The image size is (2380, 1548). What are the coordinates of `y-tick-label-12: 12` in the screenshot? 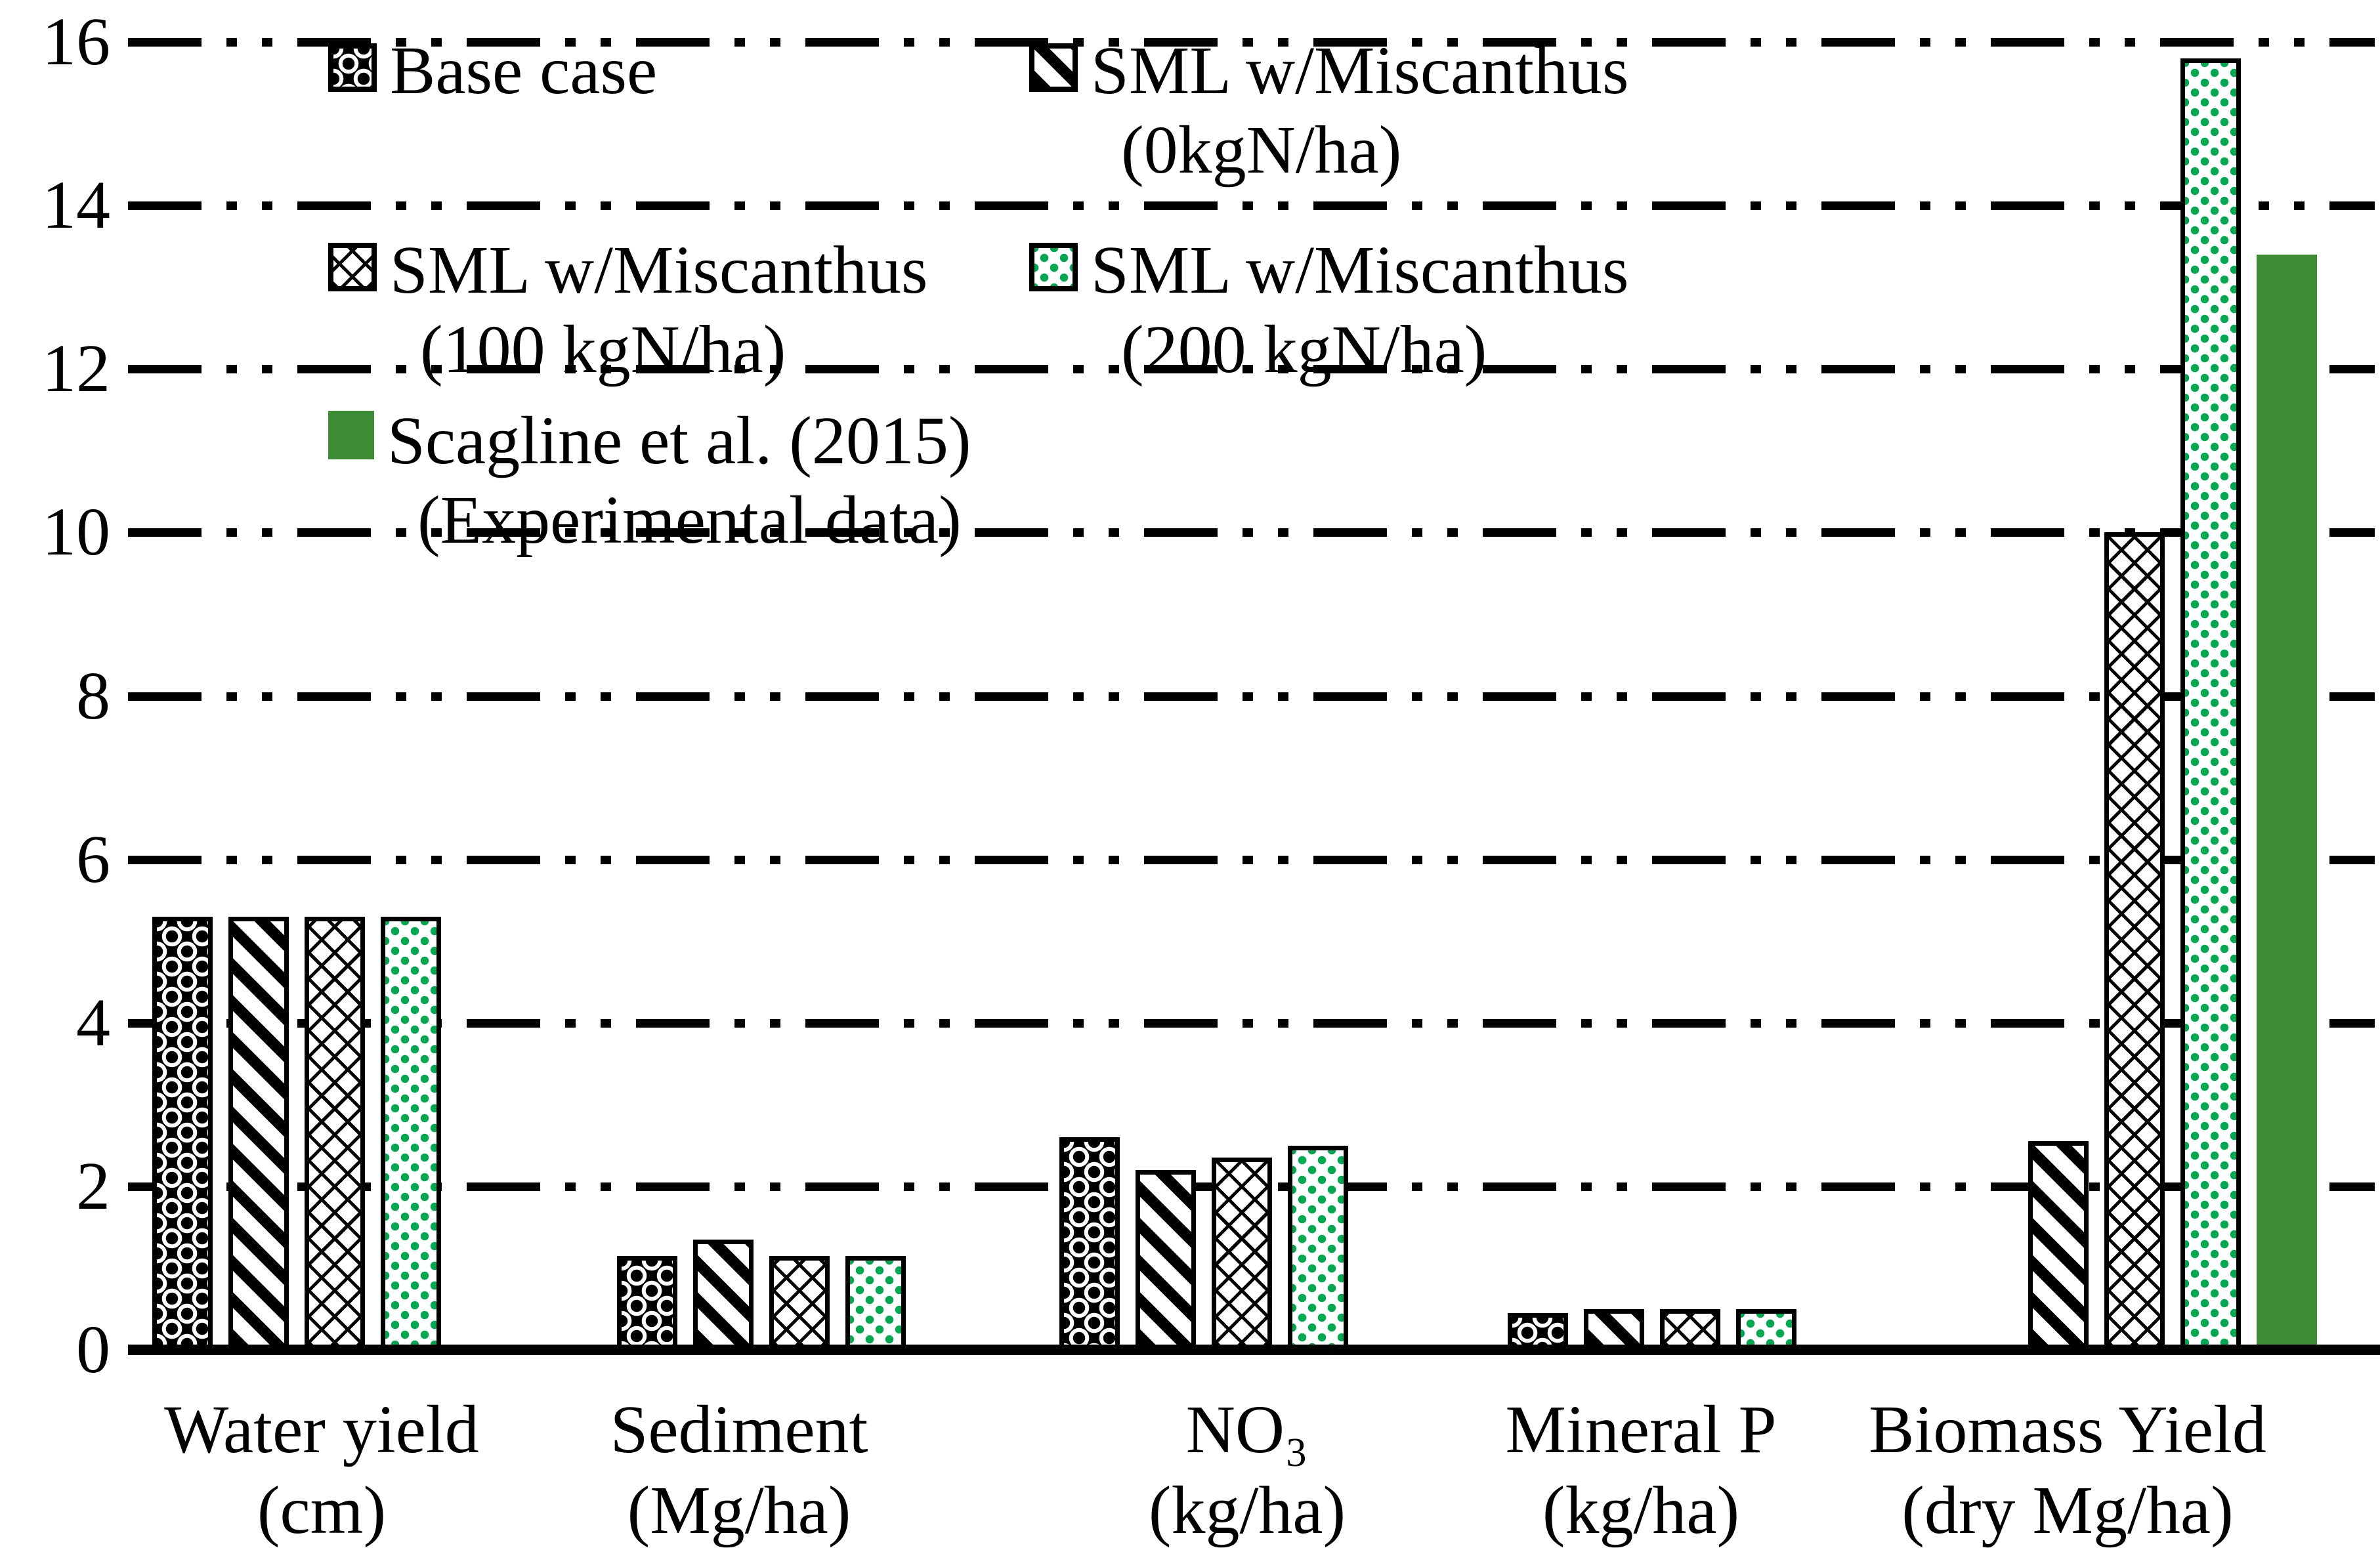 It's located at (76, 369).